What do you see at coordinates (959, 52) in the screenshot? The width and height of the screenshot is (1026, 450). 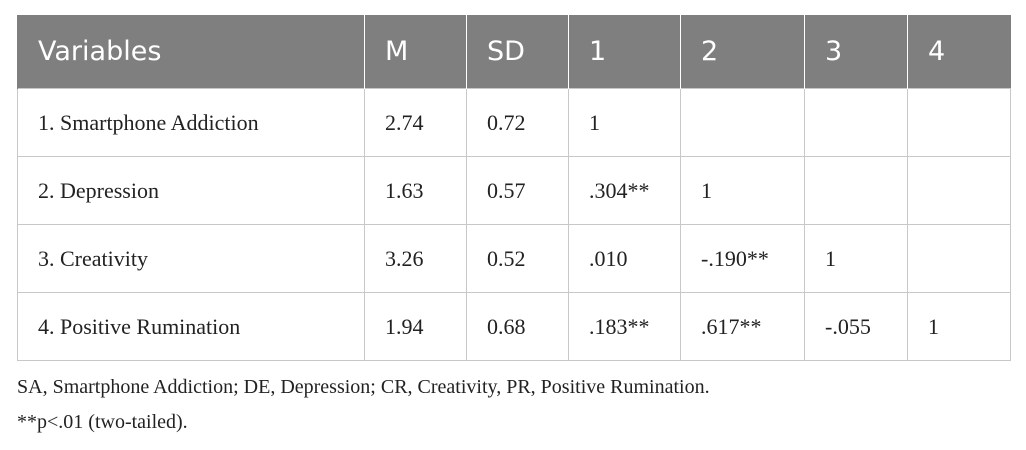 I see `header-cell: 4` at bounding box center [959, 52].